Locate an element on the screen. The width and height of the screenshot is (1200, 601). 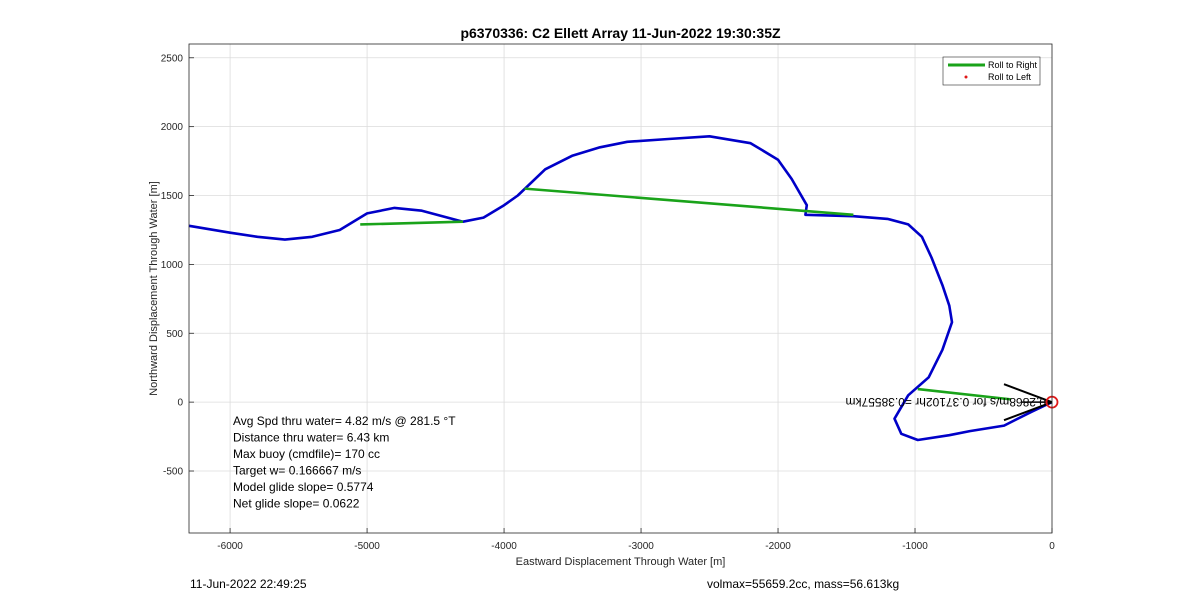
x-tick-label: -6000 is located at coordinates (230, 546).